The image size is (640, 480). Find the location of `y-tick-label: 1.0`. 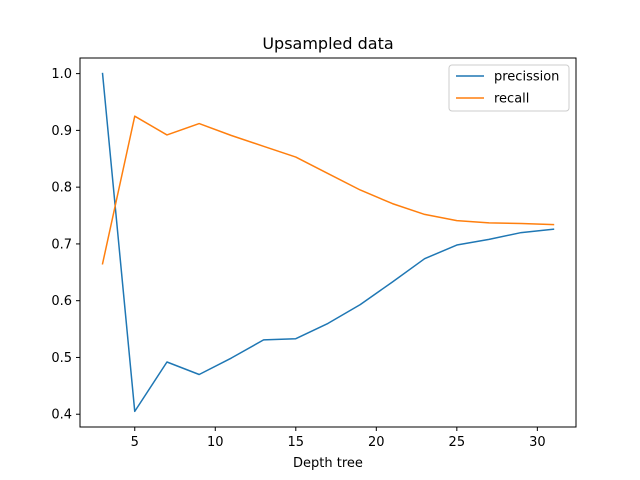

y-tick-label: 1.0 is located at coordinates (61, 74).